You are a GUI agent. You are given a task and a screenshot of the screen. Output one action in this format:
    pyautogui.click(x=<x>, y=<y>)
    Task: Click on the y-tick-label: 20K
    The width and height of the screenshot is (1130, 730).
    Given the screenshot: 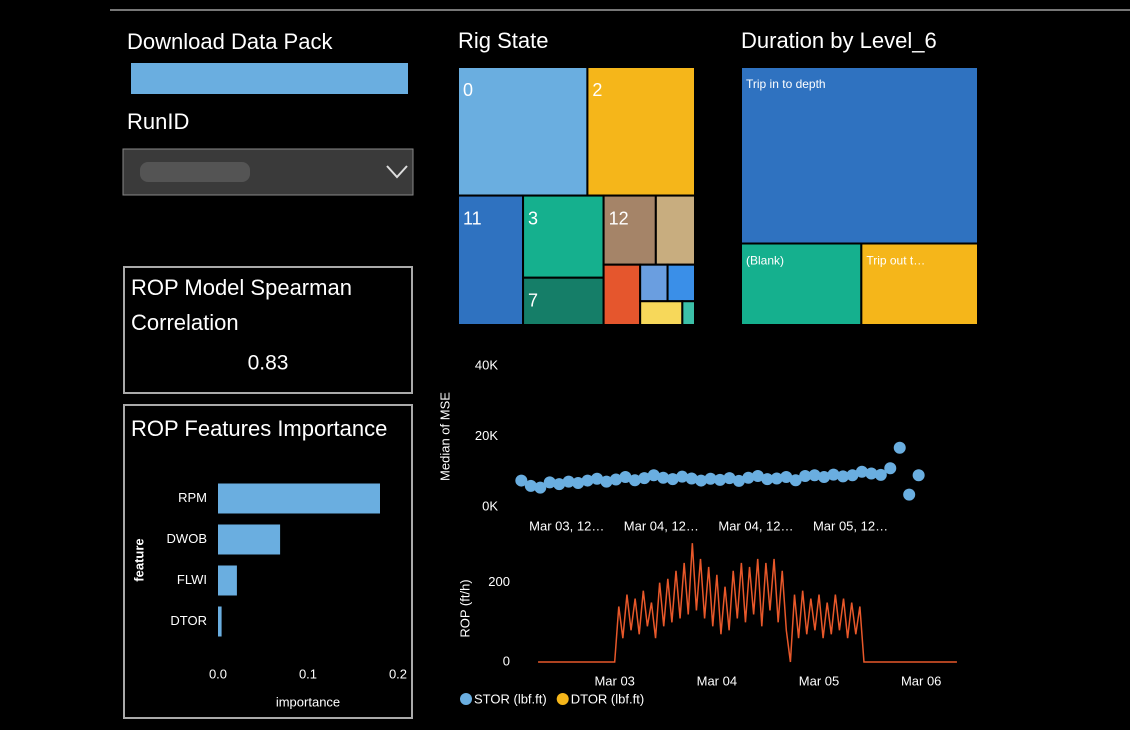 What is the action you would take?
    pyautogui.click(x=486, y=435)
    